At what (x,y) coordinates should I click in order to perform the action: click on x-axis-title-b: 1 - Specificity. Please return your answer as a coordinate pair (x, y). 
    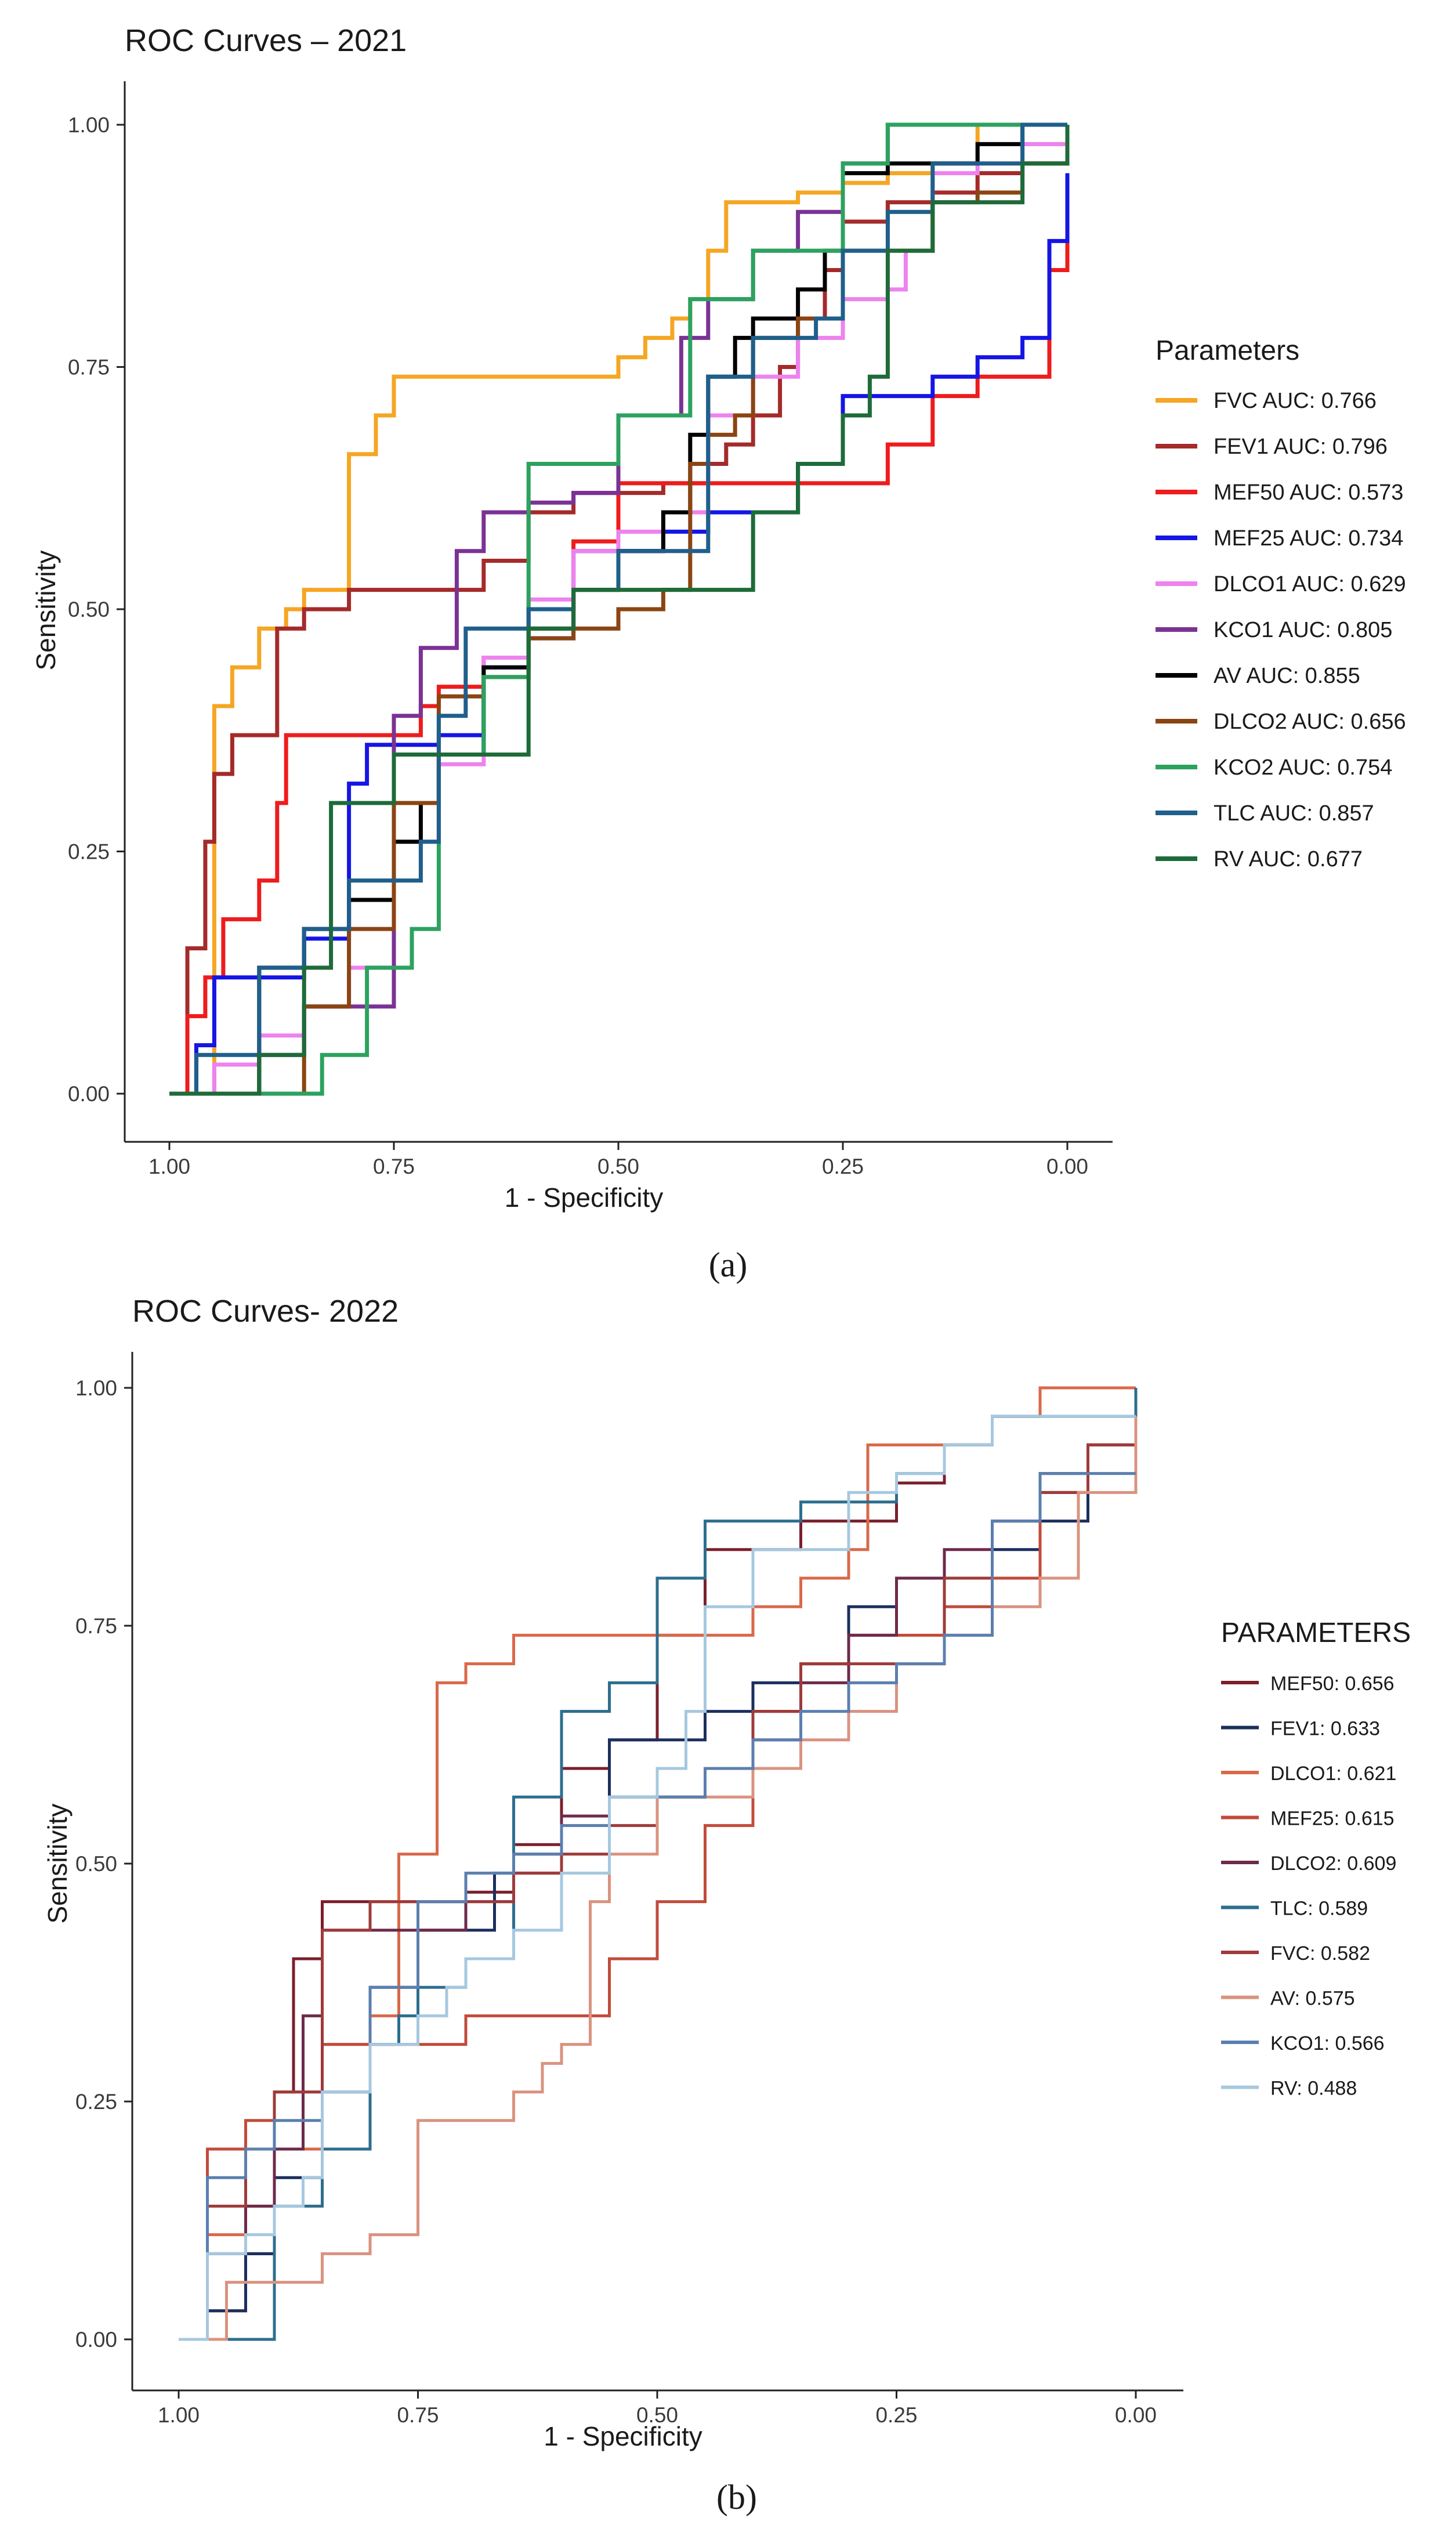
    Looking at the image, I should click on (623, 2436).